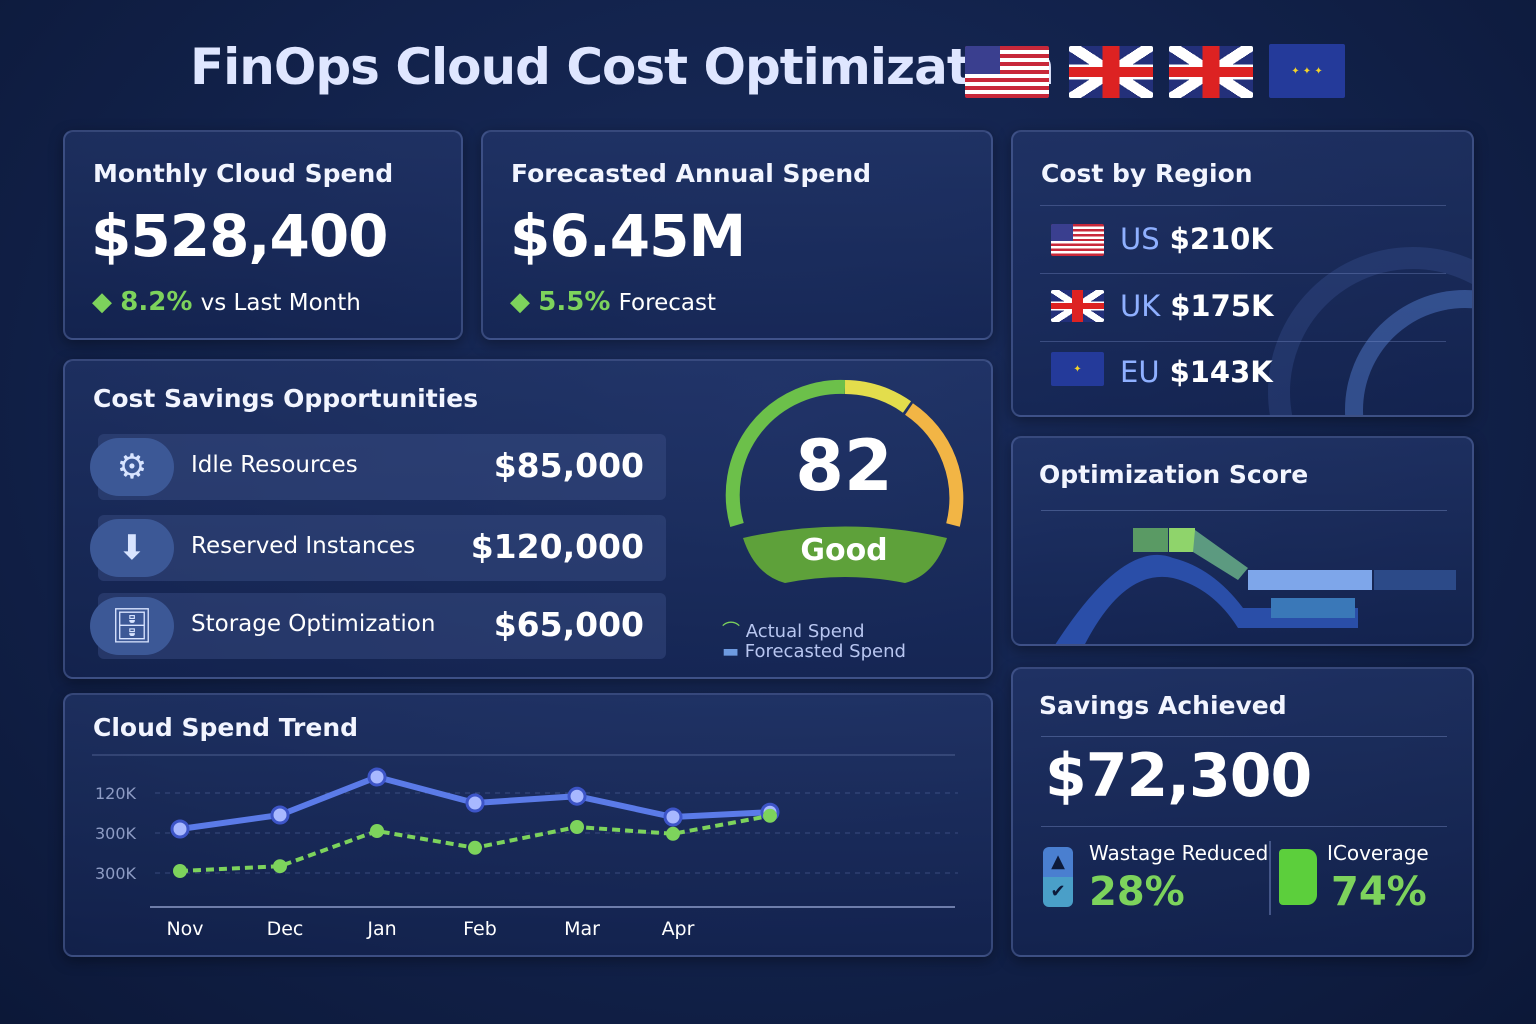  I want to click on eu-flag-icon: ✦, so click(1077, 369).